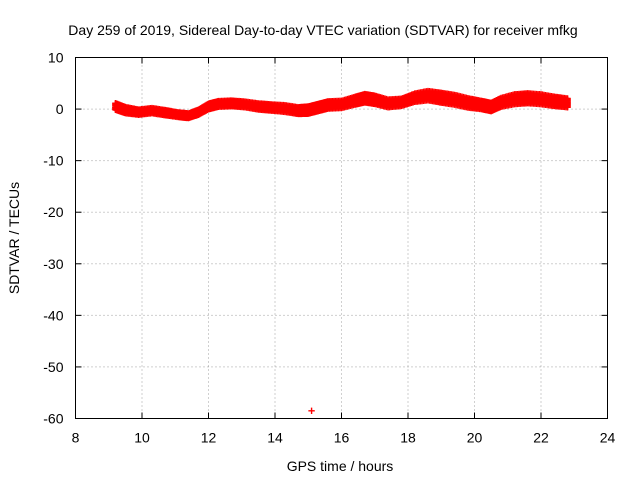 The width and height of the screenshot is (640, 480). What do you see at coordinates (53, 264) in the screenshot?
I see `y-tick-label: -30` at bounding box center [53, 264].